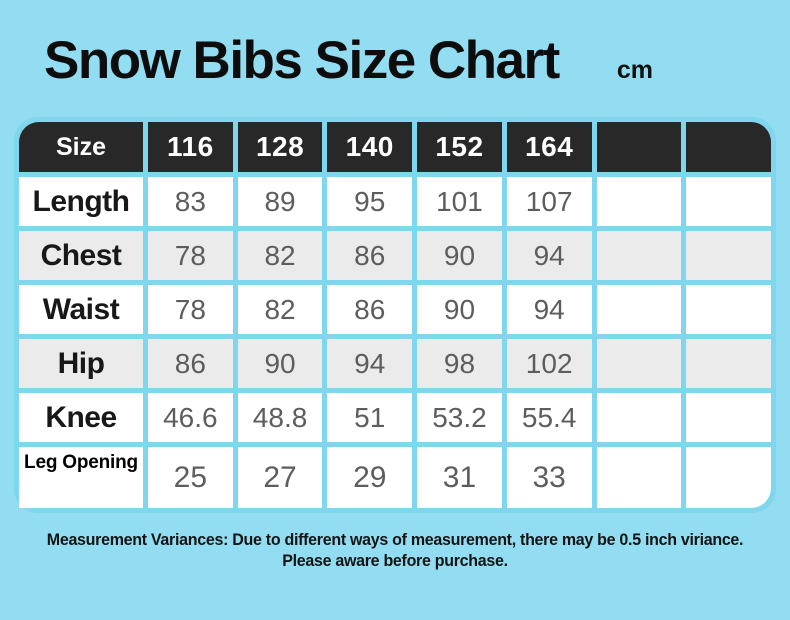  Describe the element at coordinates (81, 147) in the screenshot. I see `header-cell-size: Size` at that location.